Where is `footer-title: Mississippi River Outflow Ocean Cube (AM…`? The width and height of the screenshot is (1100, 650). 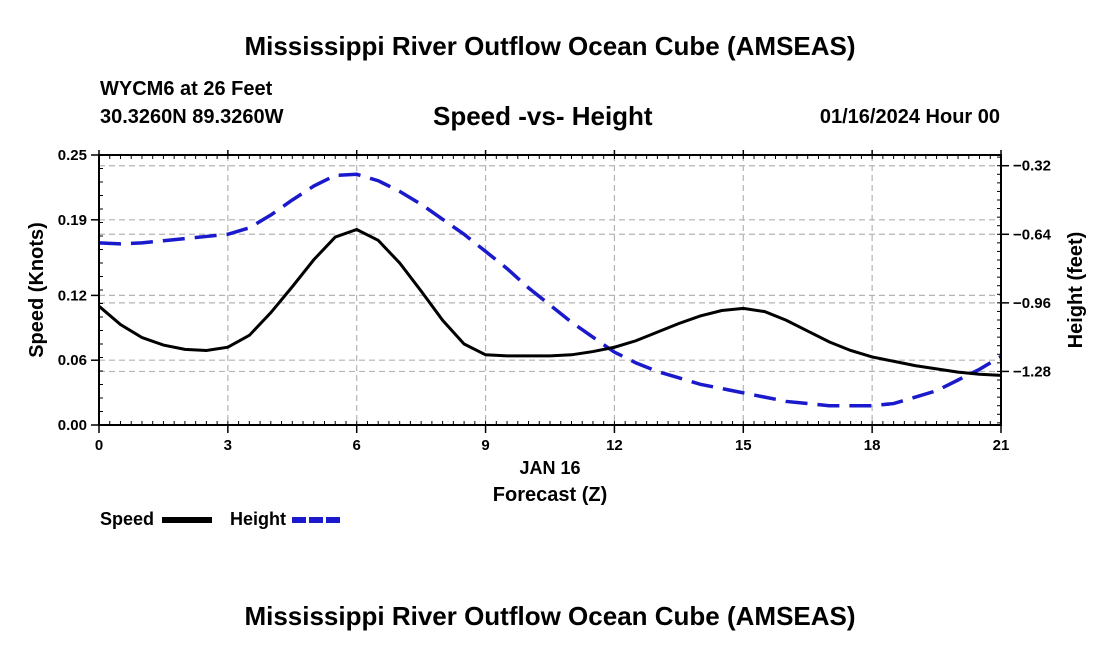
footer-title: Mississippi River Outflow Ocean Cube (AM… is located at coordinates (550, 616).